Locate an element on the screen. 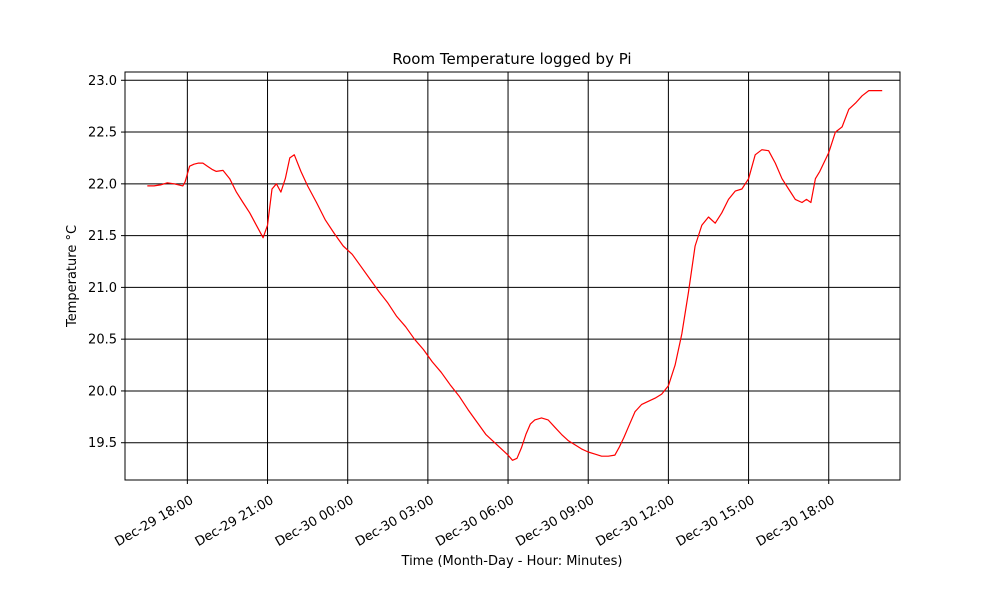 This screenshot has width=1000, height=600. y-tick-label: 21.5 is located at coordinates (102, 236).